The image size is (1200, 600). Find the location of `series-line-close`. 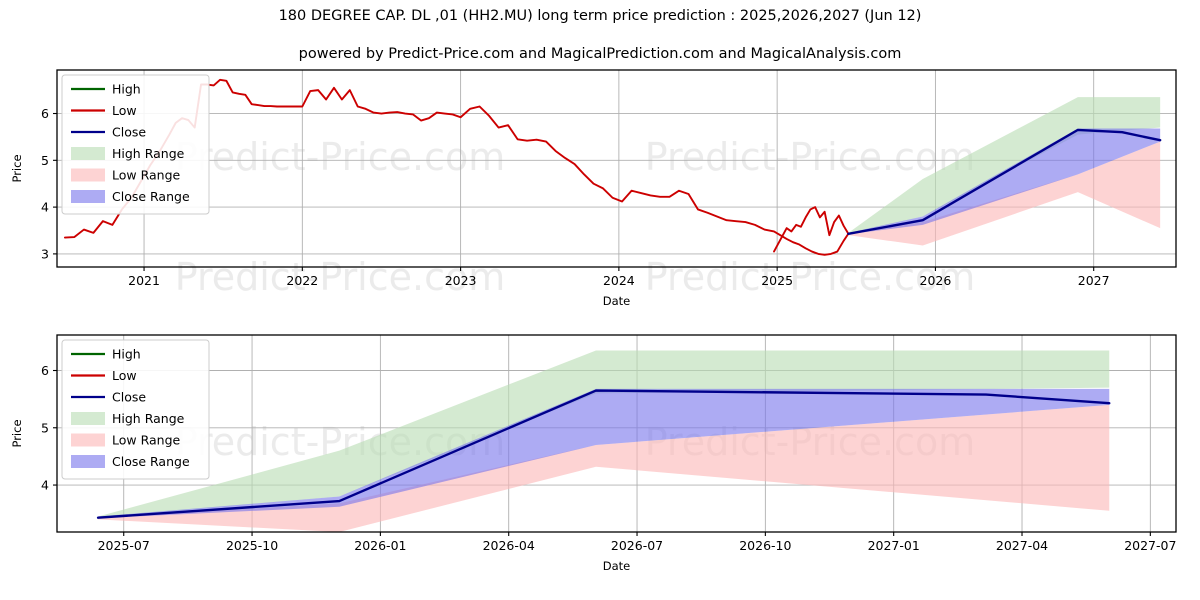

series-line-close is located at coordinates (1004, 181).